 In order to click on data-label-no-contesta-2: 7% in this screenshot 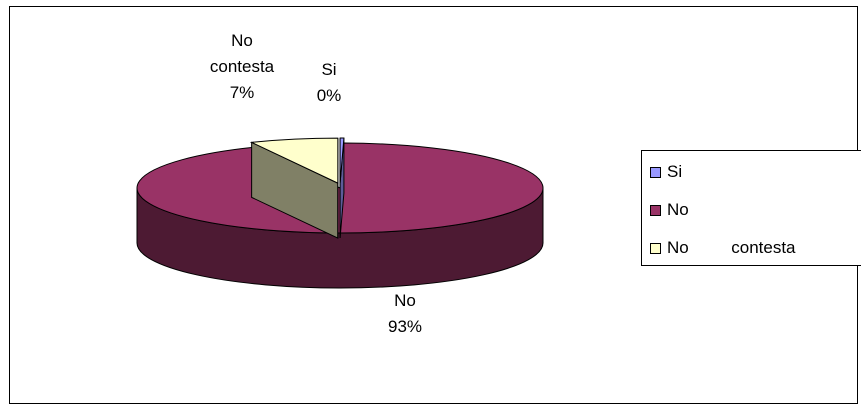, I will do `click(242, 92)`.